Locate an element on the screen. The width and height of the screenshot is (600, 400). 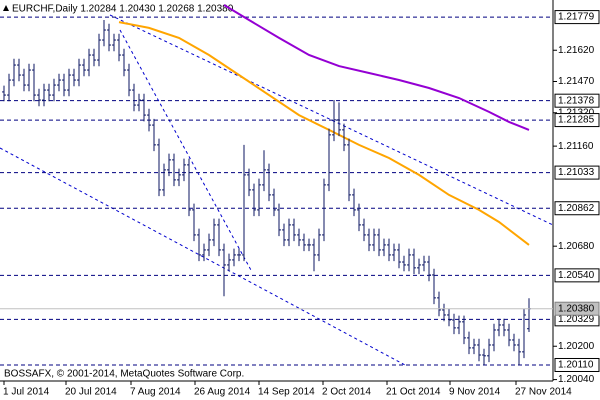
level-label: 1.21285 is located at coordinates (576, 120).